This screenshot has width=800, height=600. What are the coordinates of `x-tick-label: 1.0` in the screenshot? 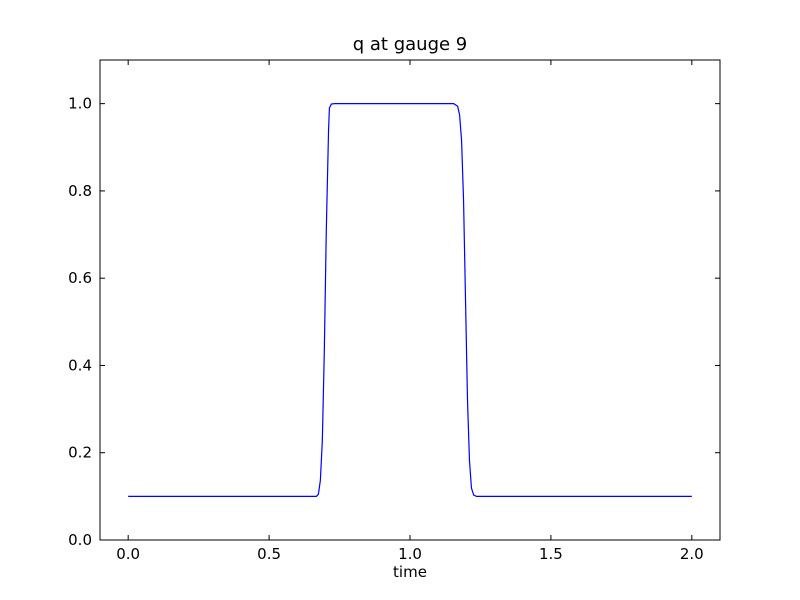 It's located at (410, 554).